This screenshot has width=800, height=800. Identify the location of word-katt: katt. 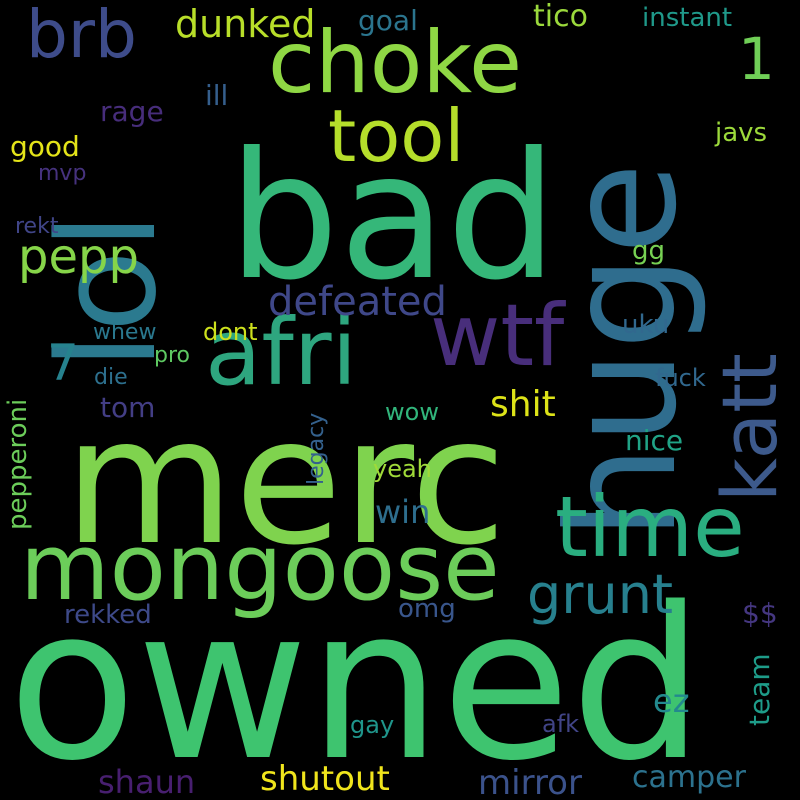
(749, 427).